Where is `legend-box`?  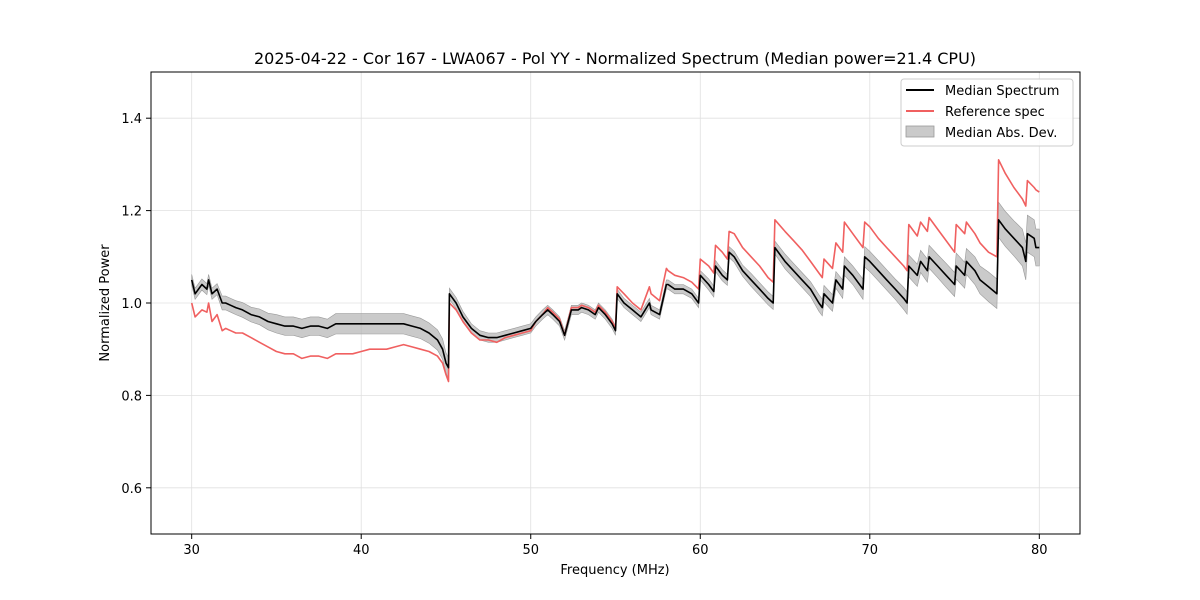 legend-box is located at coordinates (987, 112).